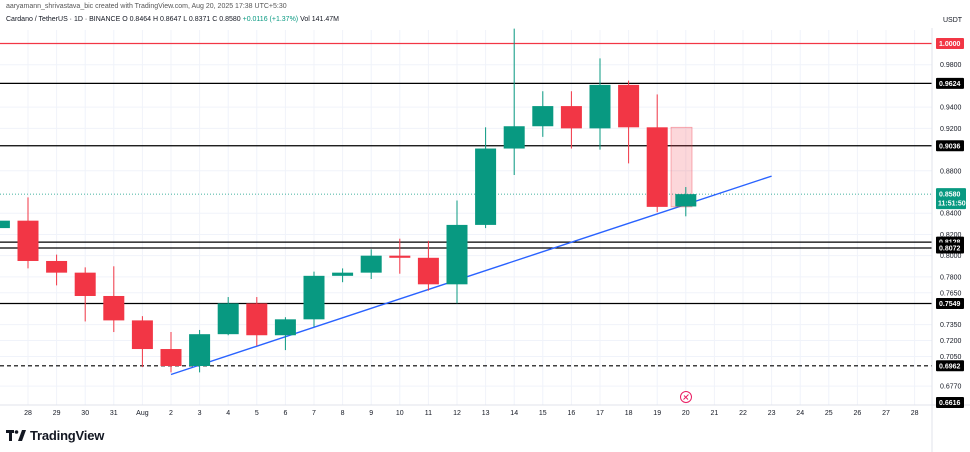 Image resolution: width=970 pixels, height=452 pixels. I want to click on x-tick-label: 9, so click(371, 413).